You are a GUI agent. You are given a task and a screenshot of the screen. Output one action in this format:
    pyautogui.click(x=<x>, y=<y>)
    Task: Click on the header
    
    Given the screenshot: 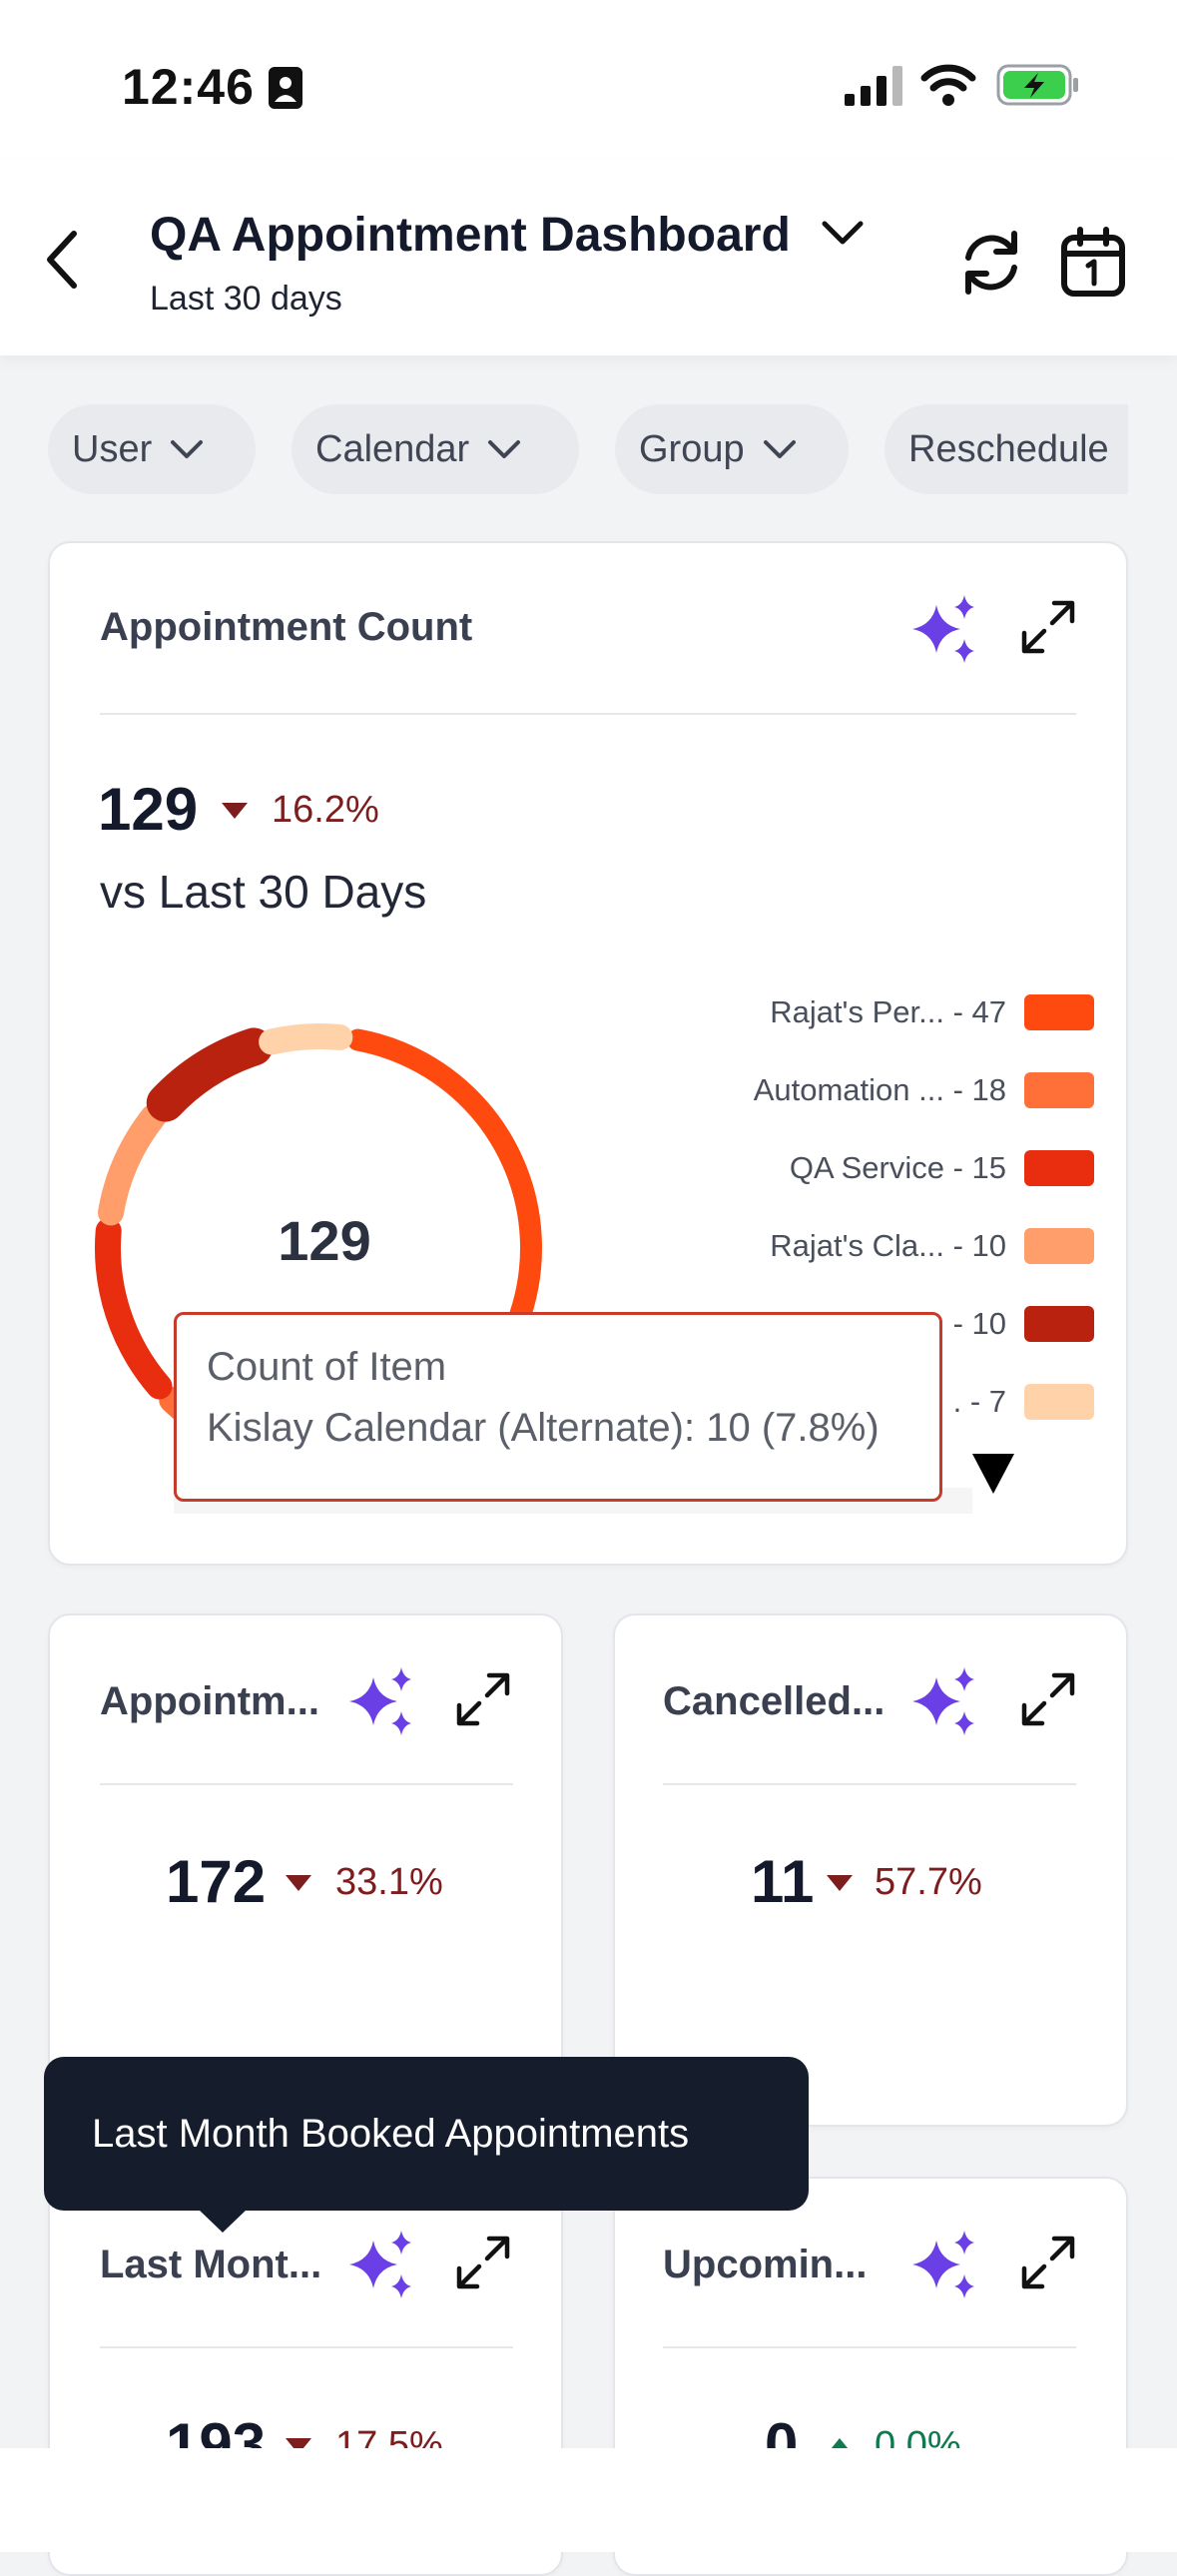 What is the action you would take?
    pyautogui.click(x=588, y=257)
    